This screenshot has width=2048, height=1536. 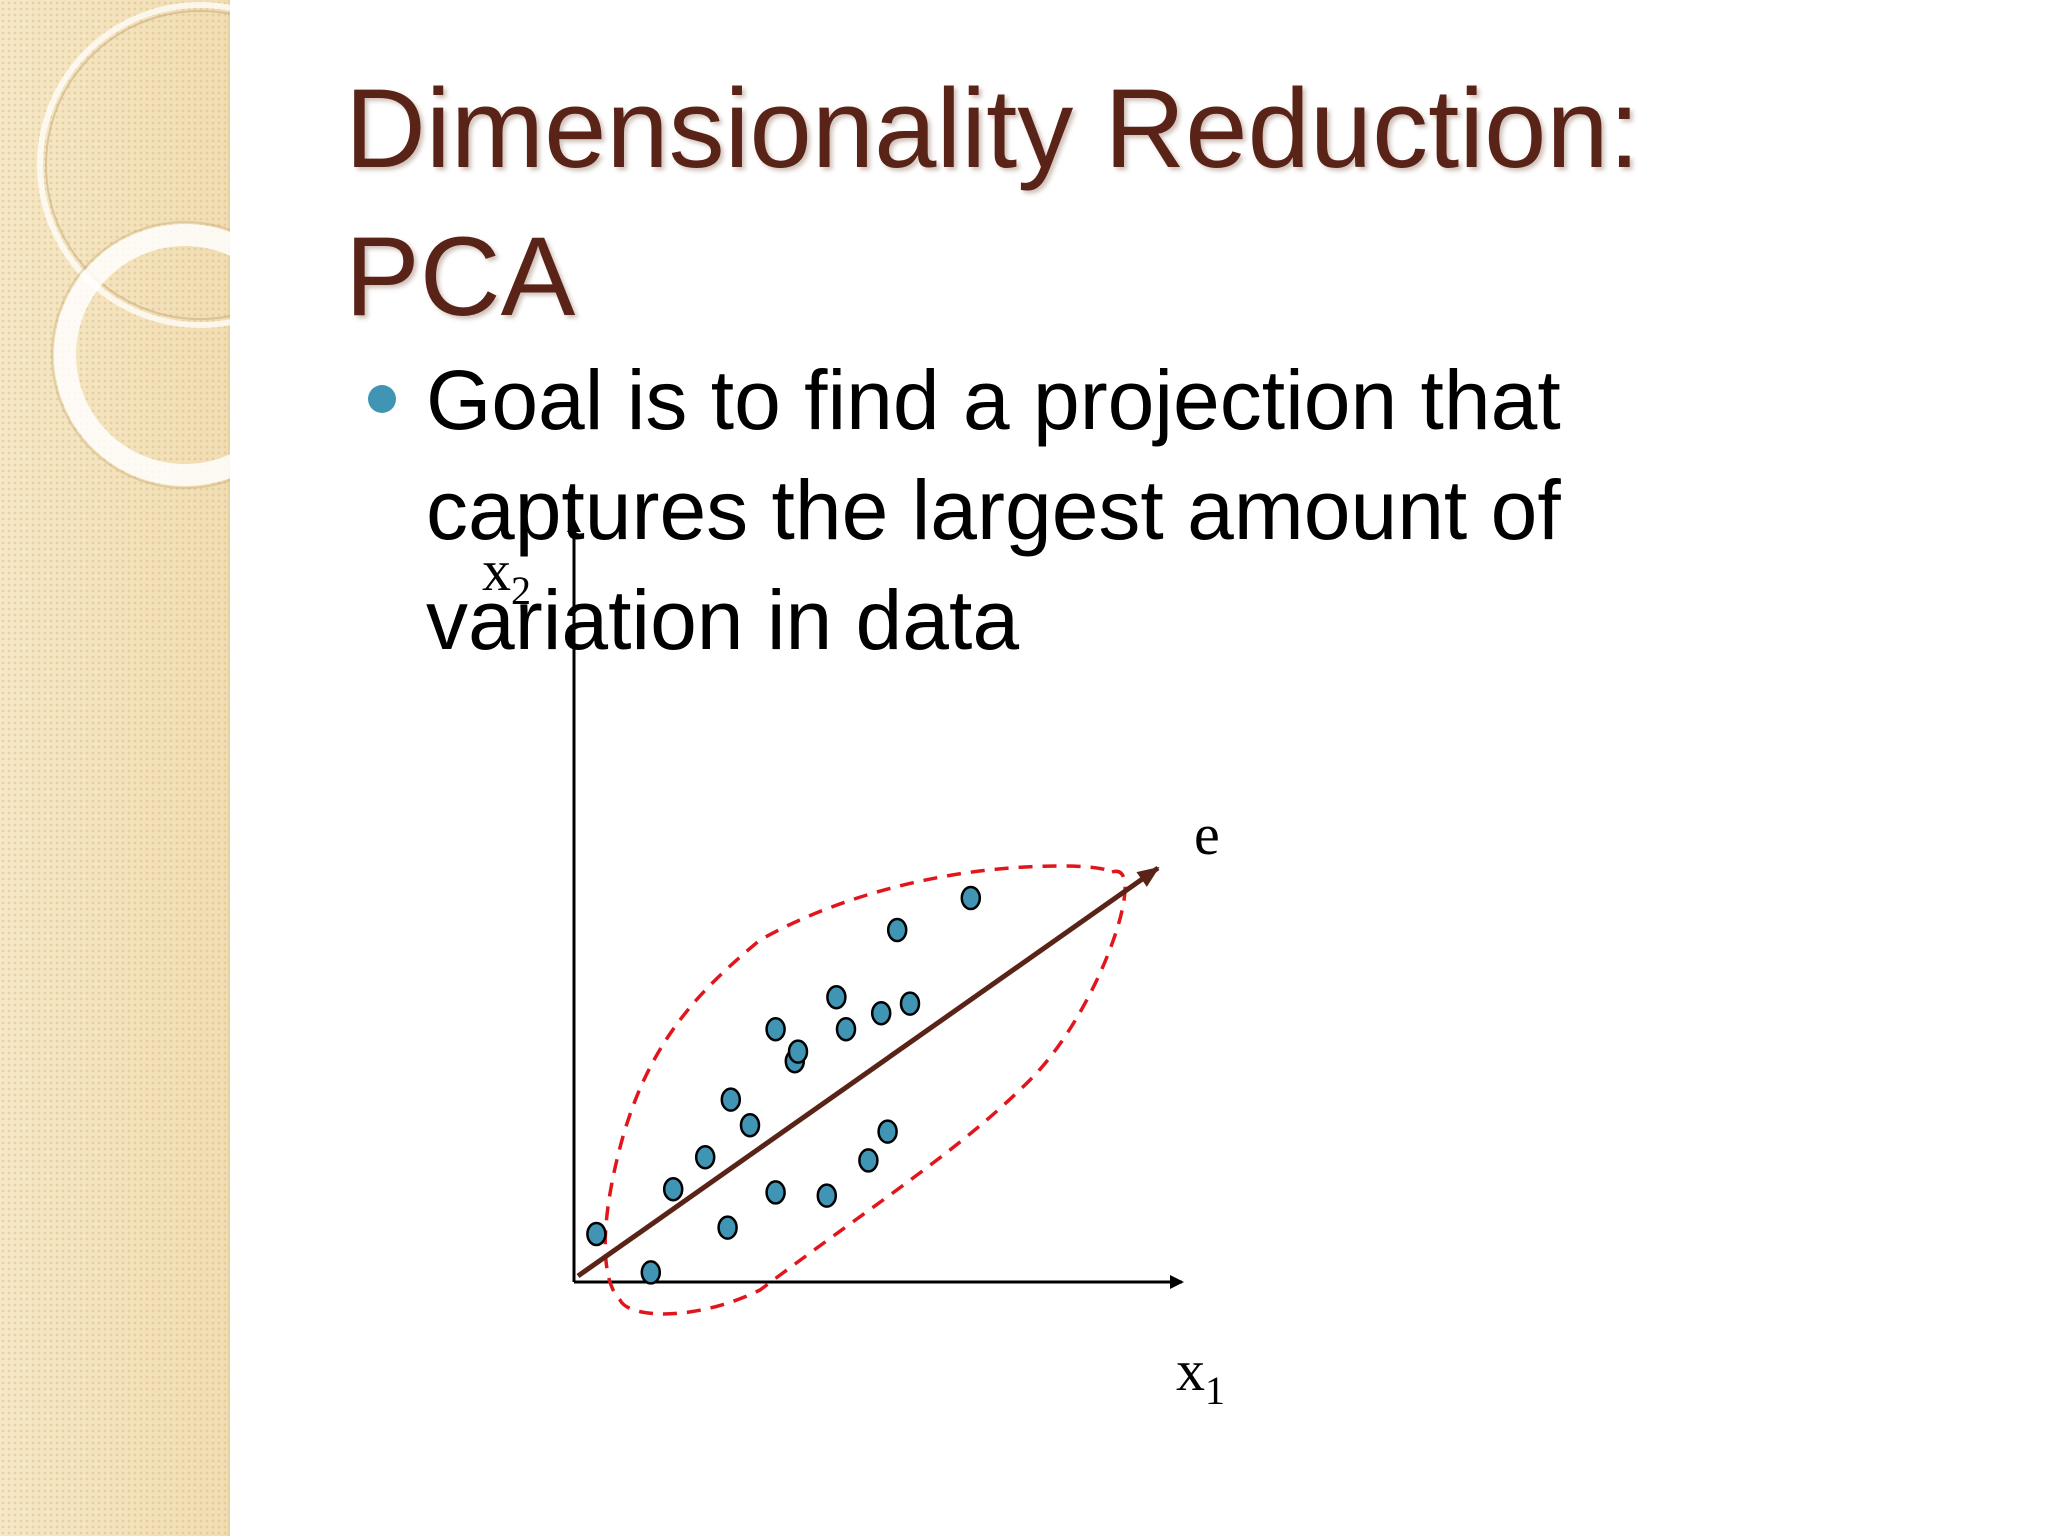 What do you see at coordinates (506, 575) in the screenshot?
I see `y-axis-label: x2` at bounding box center [506, 575].